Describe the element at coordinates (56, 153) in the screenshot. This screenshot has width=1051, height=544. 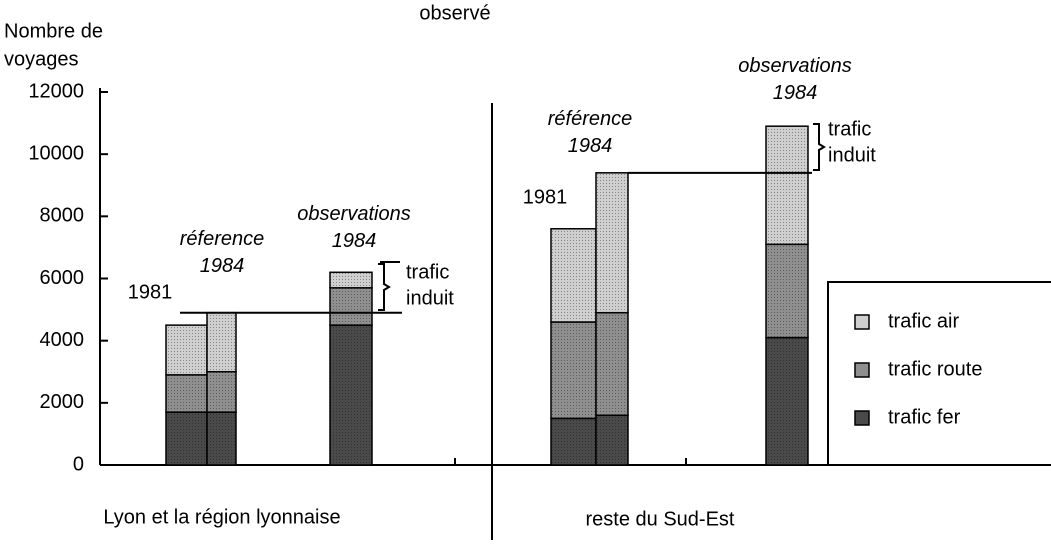
I see `y-tick-label: 10000` at that location.